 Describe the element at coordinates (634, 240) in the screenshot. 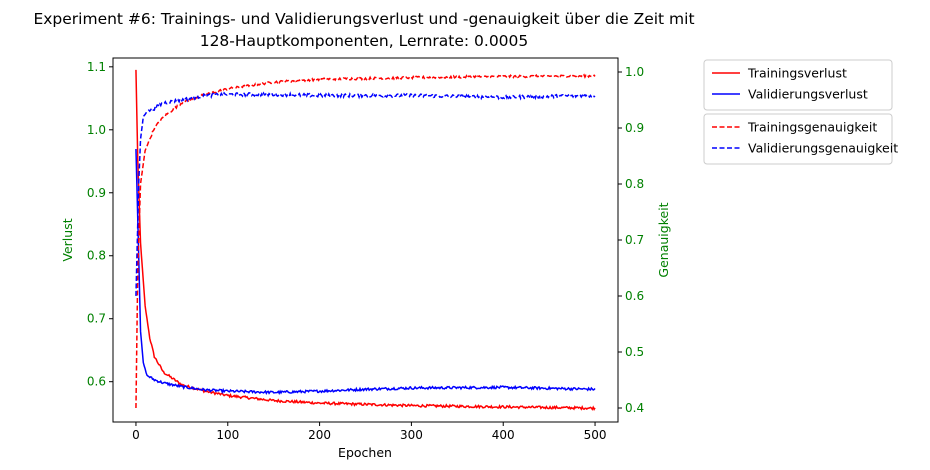

I see `y-right-tick-label: 0.7` at that location.